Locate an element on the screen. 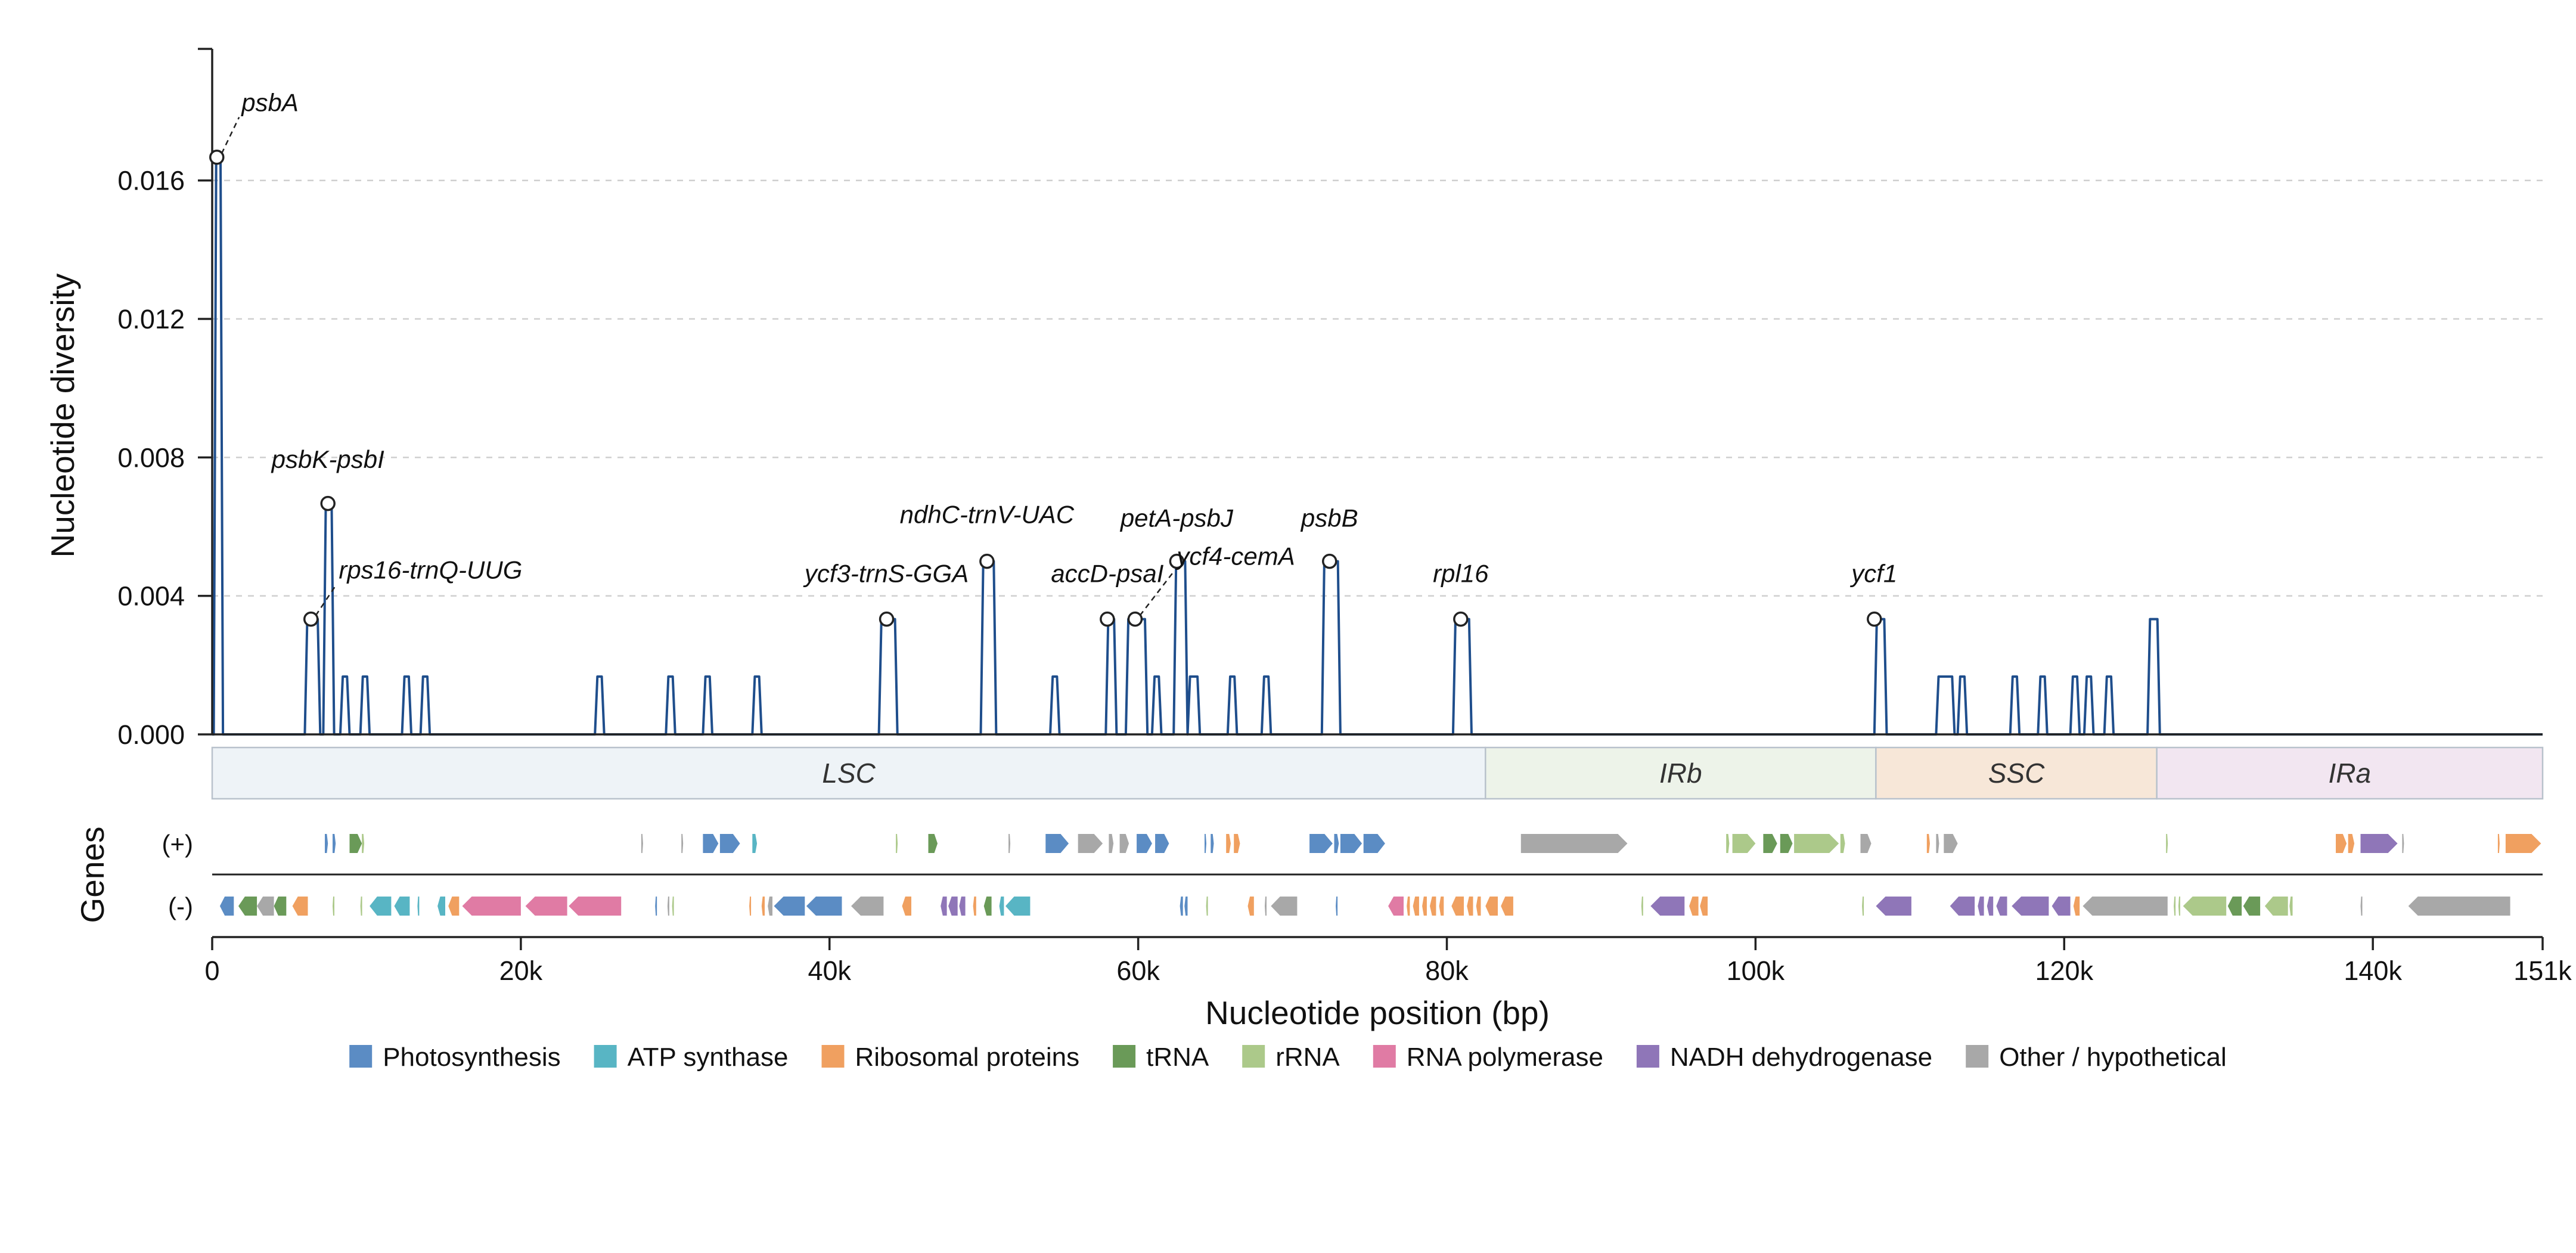  peak-marker-ndhc-trnv-uac is located at coordinates (987, 561).